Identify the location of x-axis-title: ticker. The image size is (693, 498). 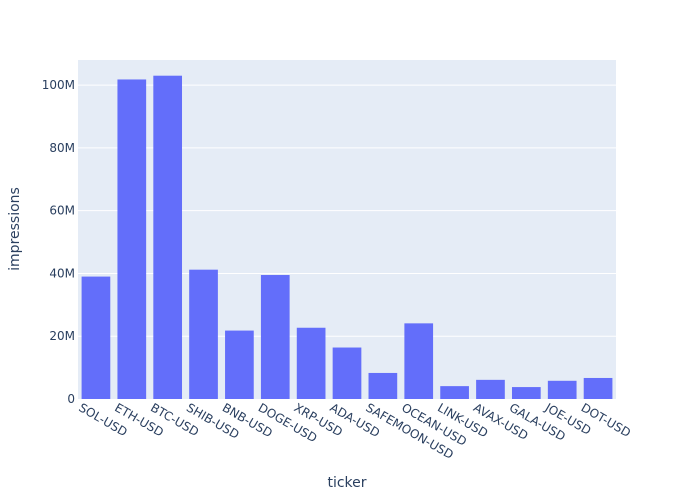
(346, 483).